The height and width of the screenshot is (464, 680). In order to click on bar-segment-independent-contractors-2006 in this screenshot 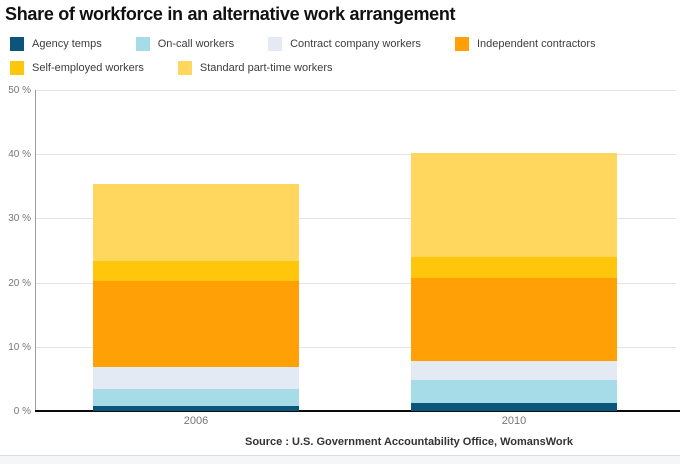, I will do `click(196, 324)`.